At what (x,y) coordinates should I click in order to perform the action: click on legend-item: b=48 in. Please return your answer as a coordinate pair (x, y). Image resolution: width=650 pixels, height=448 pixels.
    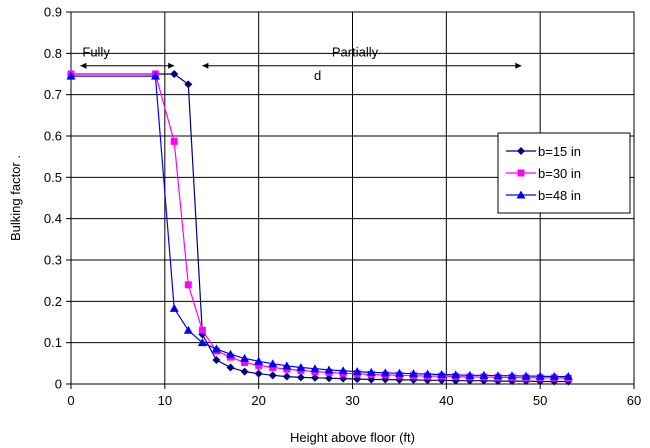
    Looking at the image, I should click on (543, 195).